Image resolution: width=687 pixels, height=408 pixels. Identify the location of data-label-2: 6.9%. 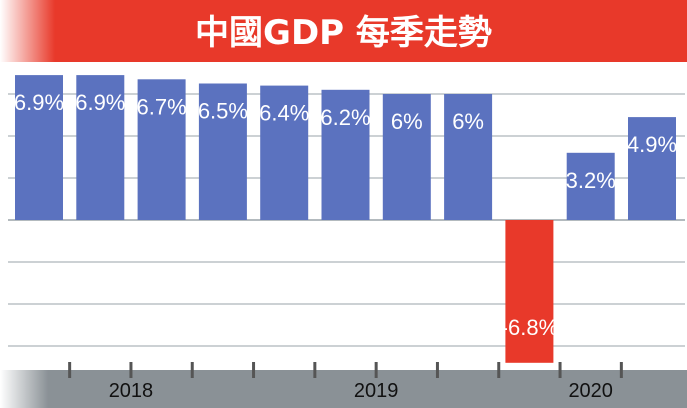
(100, 102).